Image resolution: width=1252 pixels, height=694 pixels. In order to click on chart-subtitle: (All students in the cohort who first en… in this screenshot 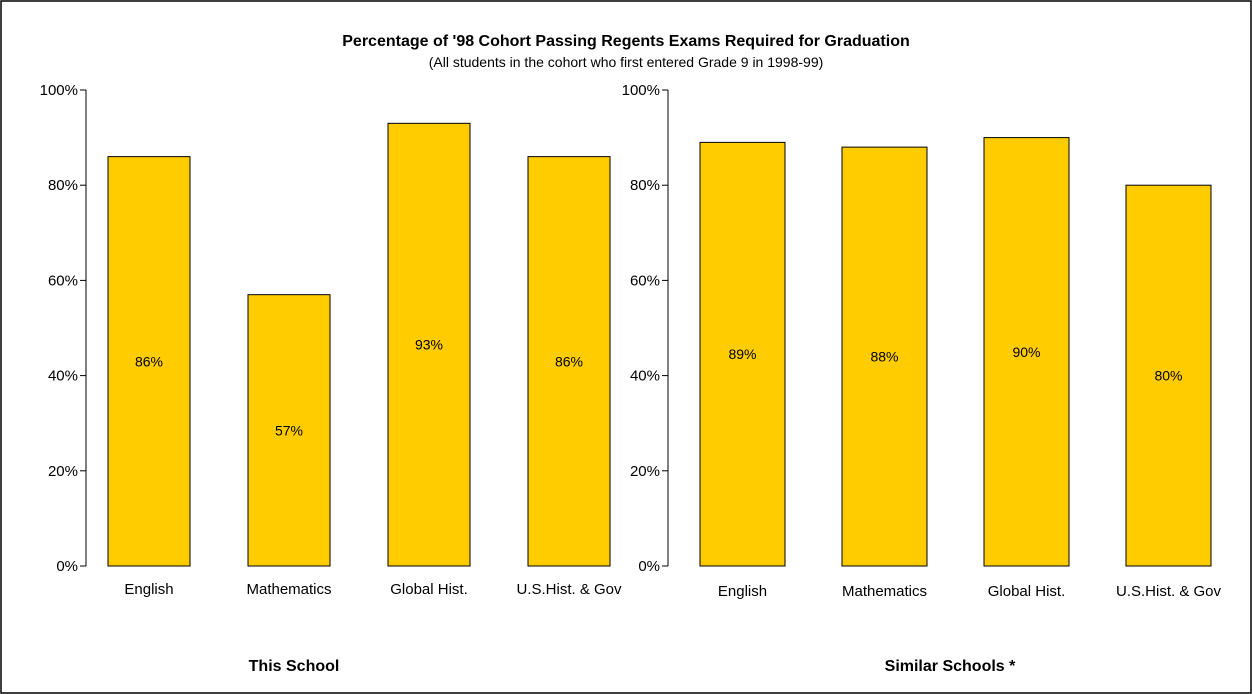, I will do `click(626, 62)`.